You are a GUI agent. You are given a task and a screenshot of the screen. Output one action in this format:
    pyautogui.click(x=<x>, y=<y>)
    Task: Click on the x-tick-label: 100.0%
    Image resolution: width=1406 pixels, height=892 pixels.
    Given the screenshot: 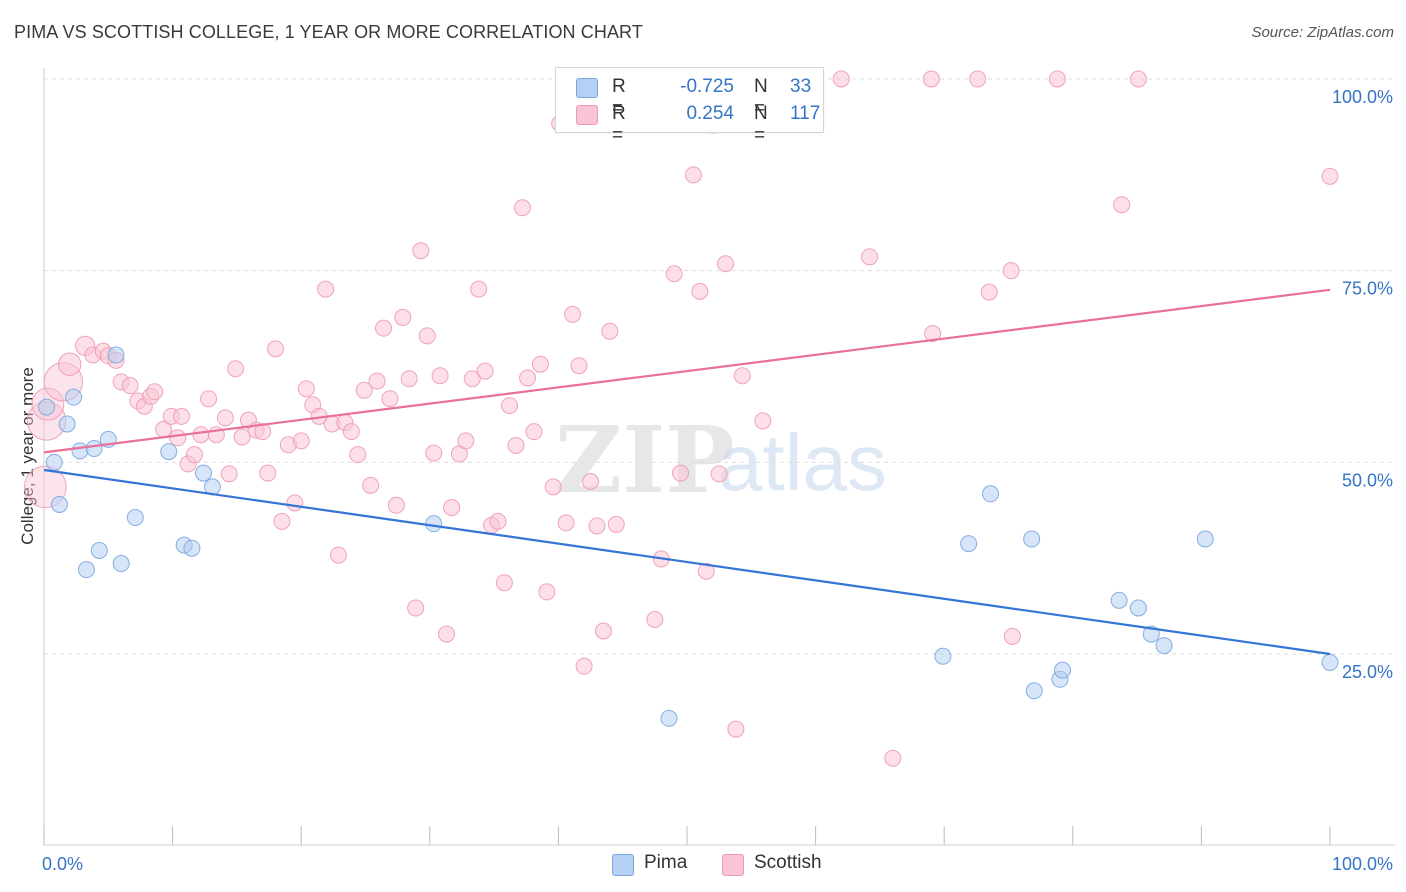 What is the action you would take?
    pyautogui.click(x=1362, y=864)
    